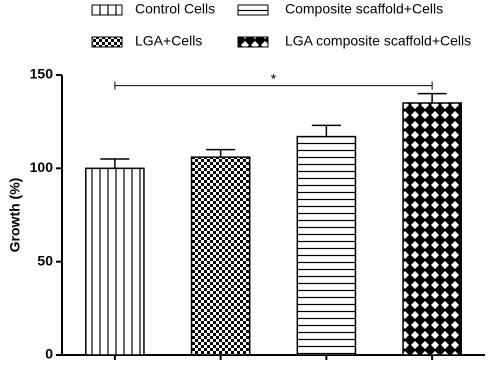 The image size is (496, 369). I want to click on legend-label: LGA composite scaffold+Cells, so click(378, 41).